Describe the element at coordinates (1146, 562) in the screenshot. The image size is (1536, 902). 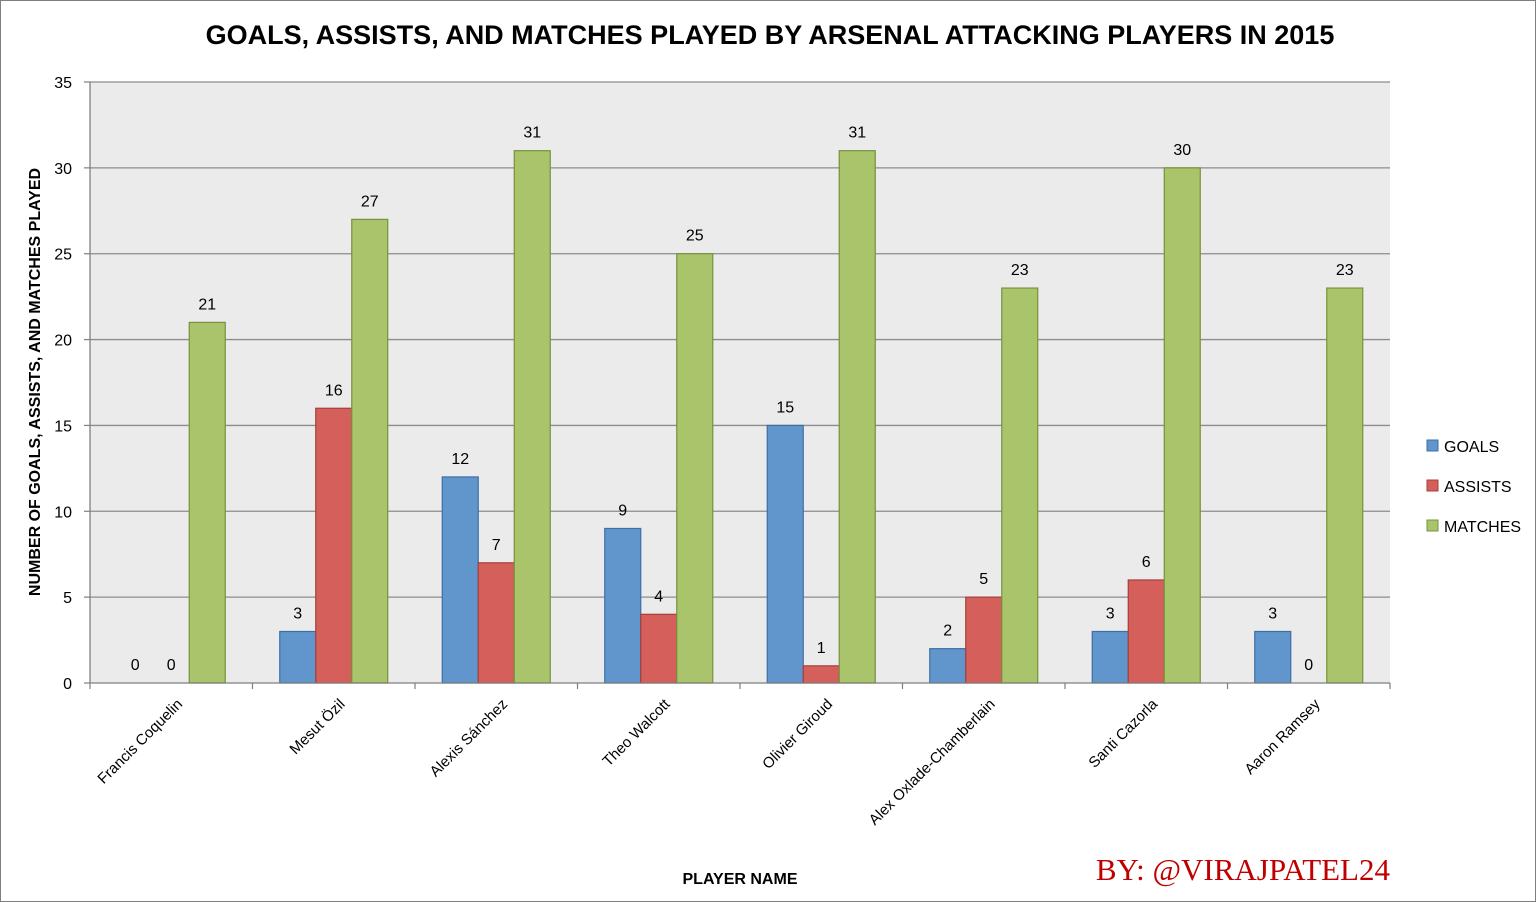
I see `data-label-assists: 6` at that location.